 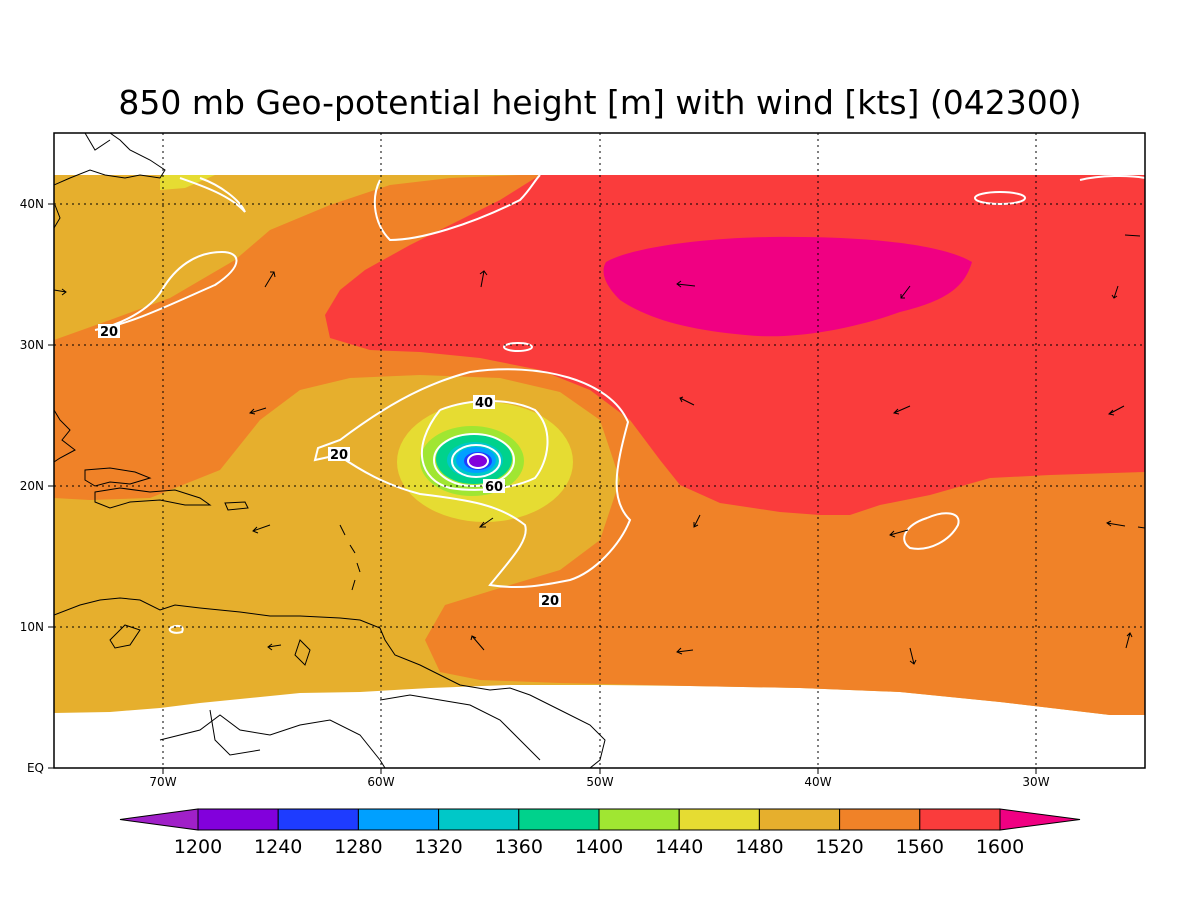 I want to click on lon-tick-label: 70W, so click(x=162, y=782).